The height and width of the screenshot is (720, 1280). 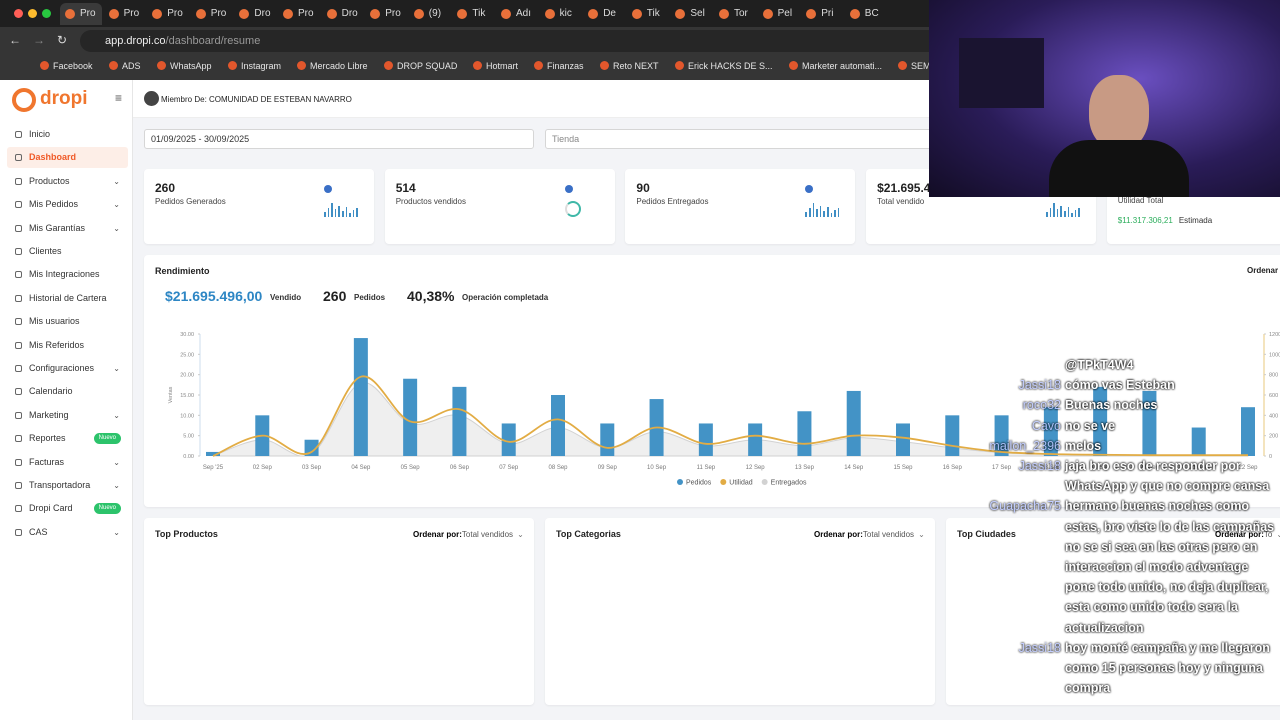 I want to click on summary-label: Vendido, so click(x=286, y=297).